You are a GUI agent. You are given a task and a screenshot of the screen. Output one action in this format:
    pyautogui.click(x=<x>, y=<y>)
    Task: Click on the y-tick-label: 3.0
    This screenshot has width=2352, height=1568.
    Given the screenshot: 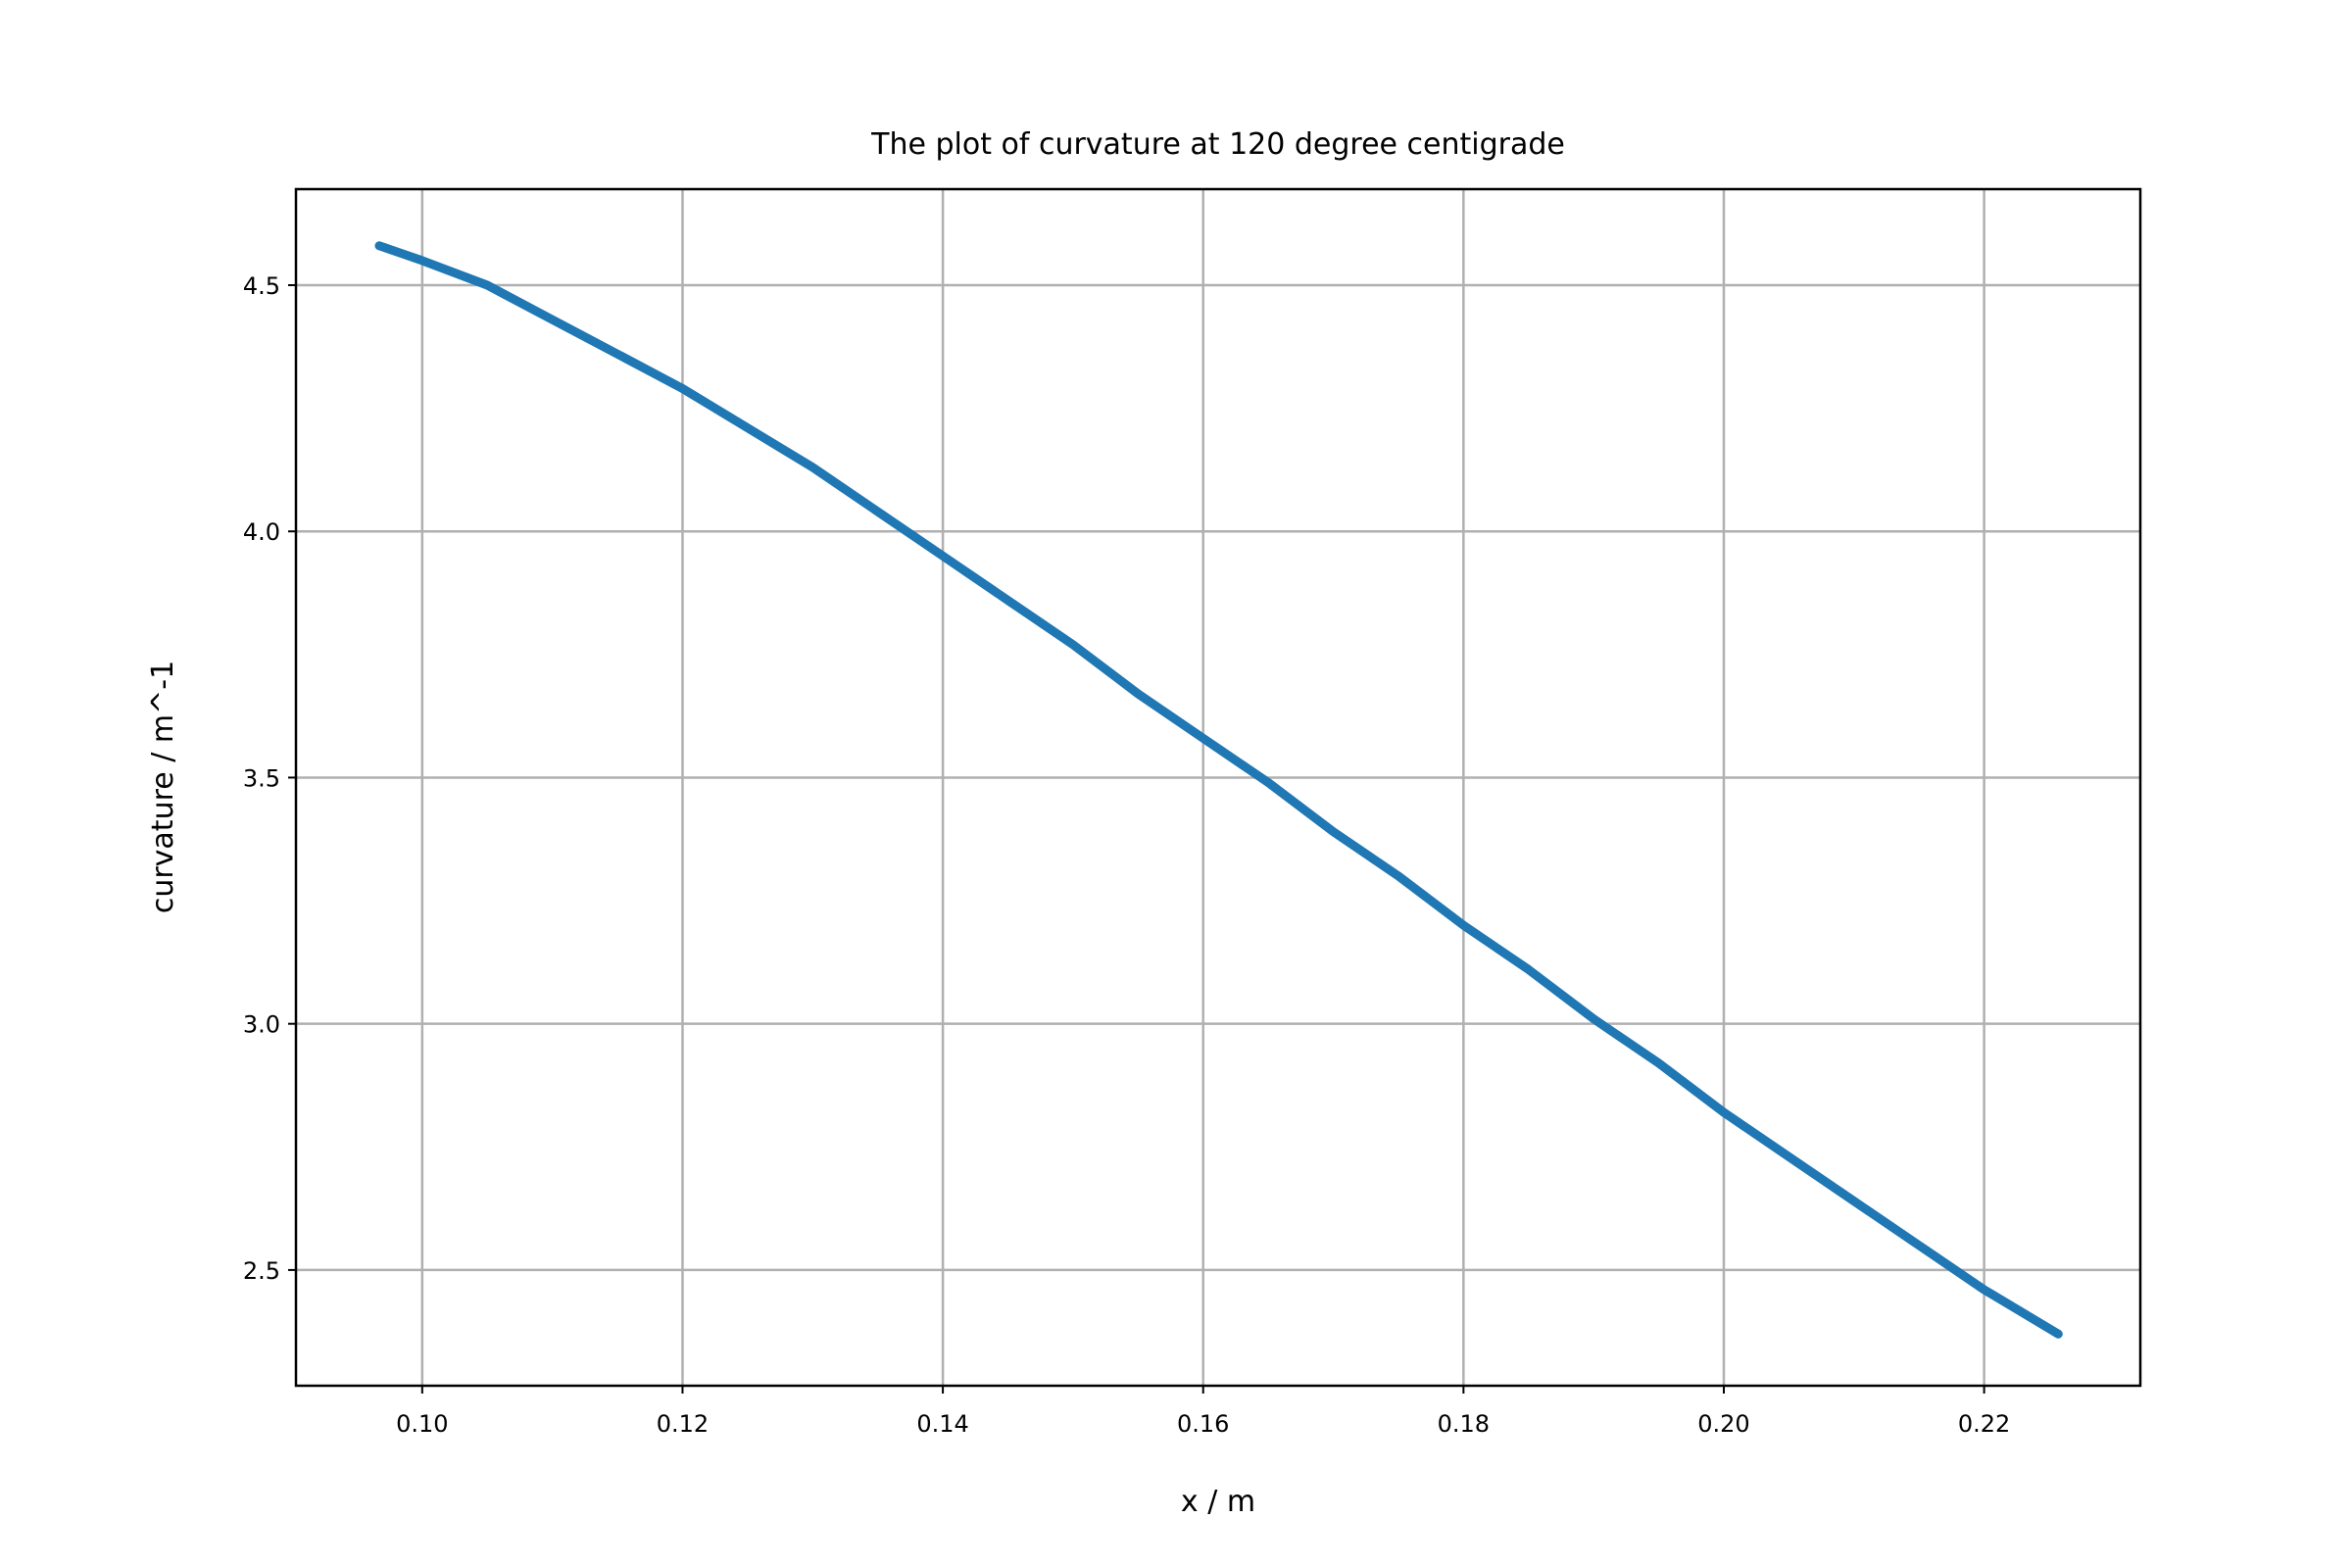 What is the action you would take?
    pyautogui.click(x=261, y=1025)
    